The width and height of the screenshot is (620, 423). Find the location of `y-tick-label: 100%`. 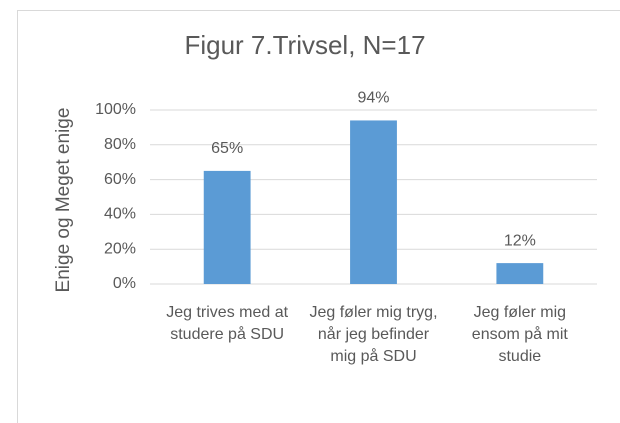

y-tick-label: 100% is located at coordinates (115, 109).